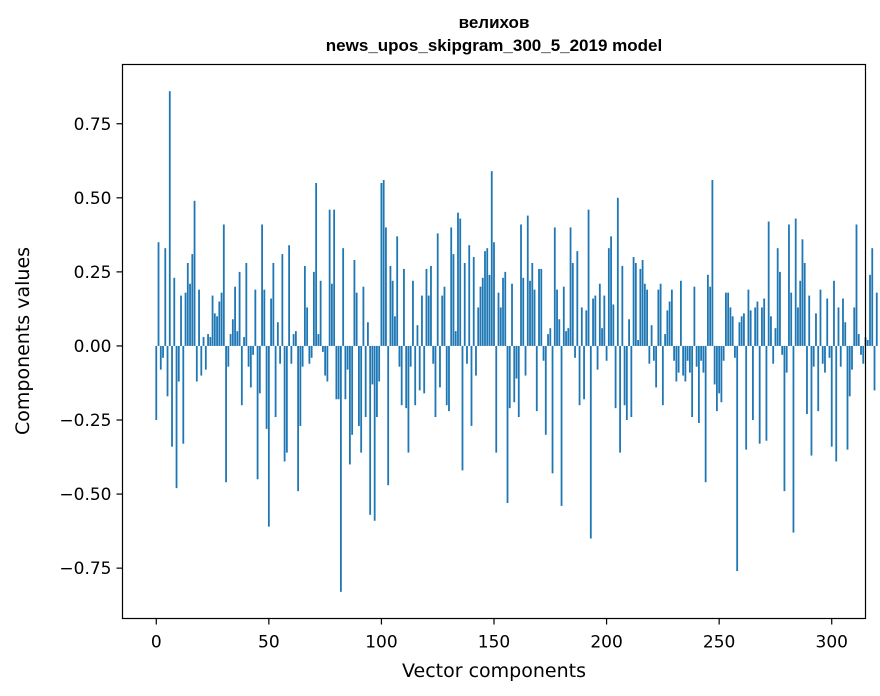  Describe the element at coordinates (156, 643) in the screenshot. I see `x-tick-label: 0` at that location.